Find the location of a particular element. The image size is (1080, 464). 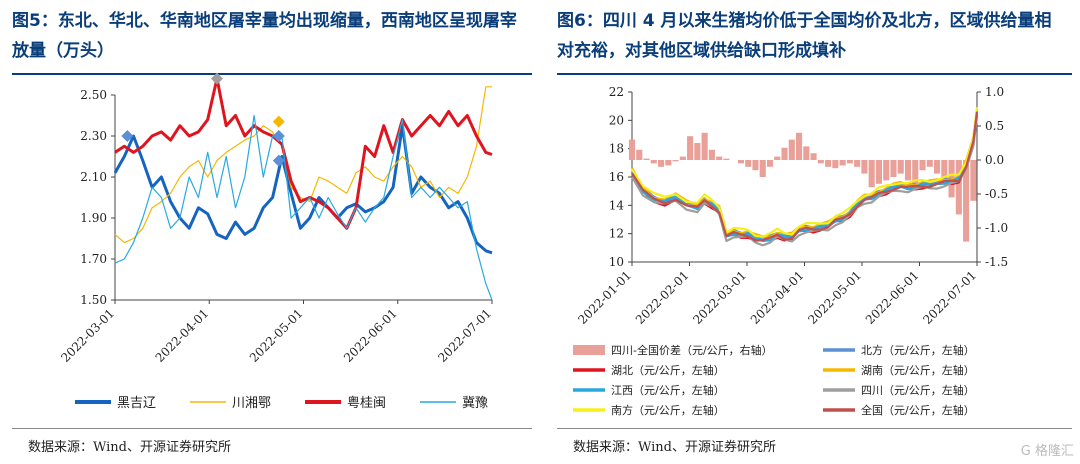

y-tick-label: 1.90 is located at coordinates (93, 218).